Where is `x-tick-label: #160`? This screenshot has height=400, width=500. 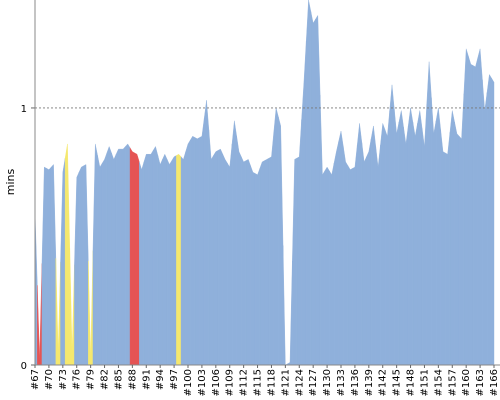
x-tick-label: #160 is located at coordinates (466, 382).